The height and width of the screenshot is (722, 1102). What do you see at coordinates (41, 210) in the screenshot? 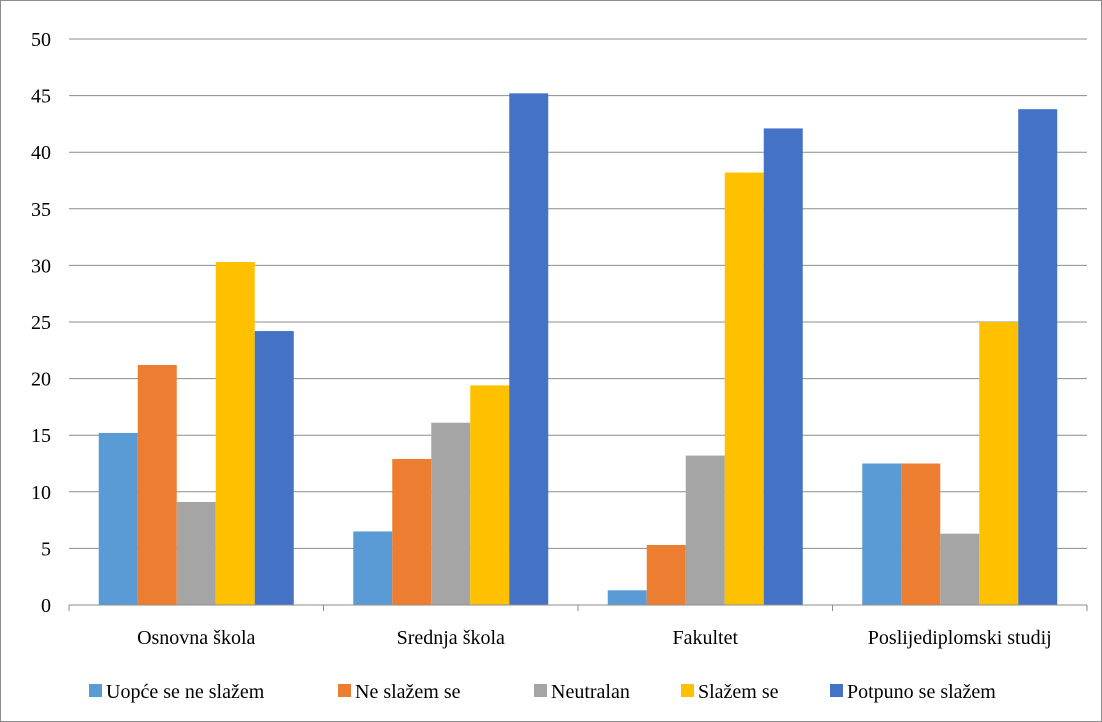
I see `y-tick-label: 35` at bounding box center [41, 210].